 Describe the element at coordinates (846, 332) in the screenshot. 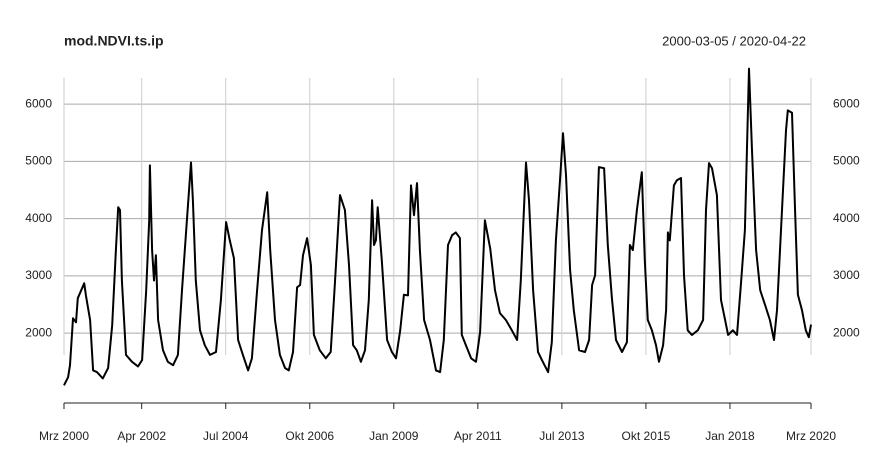

I see `y2-tick-label: 2000` at that location.